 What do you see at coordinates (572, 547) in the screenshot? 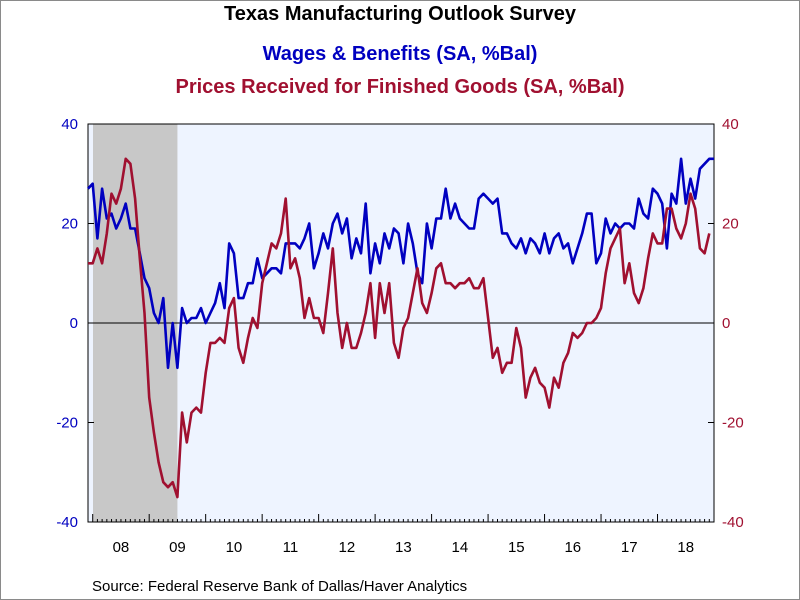
I see `x-tick-label: 16` at bounding box center [572, 547].